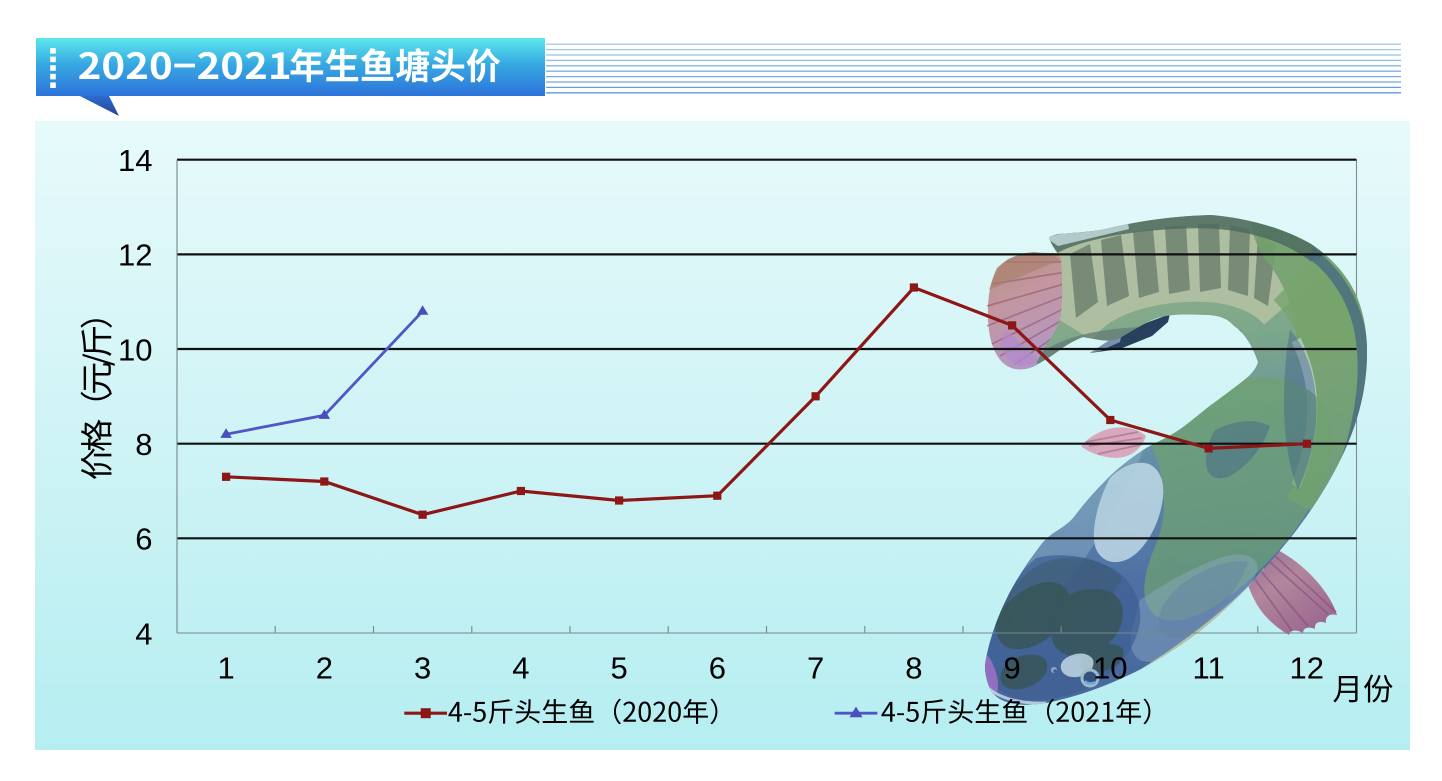  What do you see at coordinates (815, 668) in the screenshot?
I see `svg-text: 7` at bounding box center [815, 668].